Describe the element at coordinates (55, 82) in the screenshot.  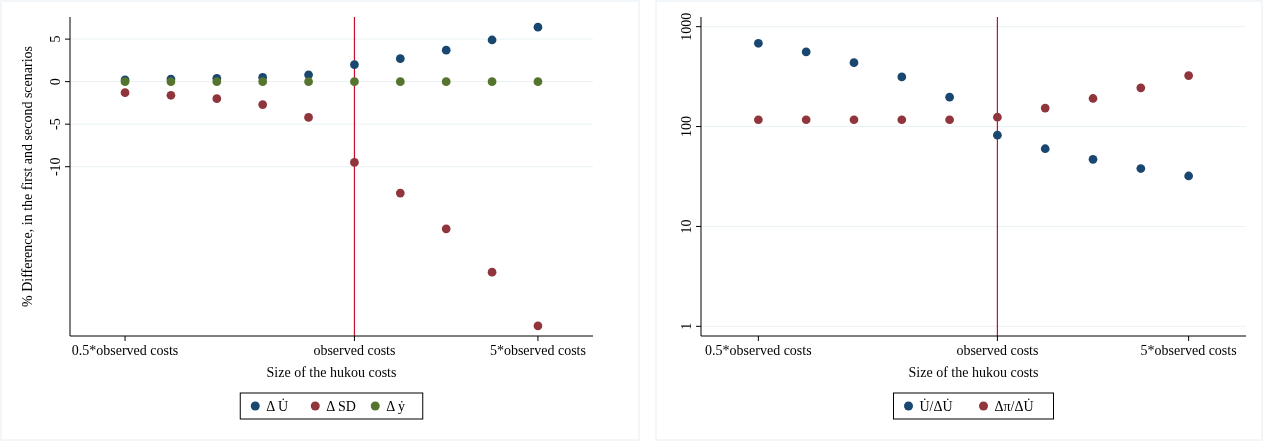
I see `y-tick-label: 0` at that location.